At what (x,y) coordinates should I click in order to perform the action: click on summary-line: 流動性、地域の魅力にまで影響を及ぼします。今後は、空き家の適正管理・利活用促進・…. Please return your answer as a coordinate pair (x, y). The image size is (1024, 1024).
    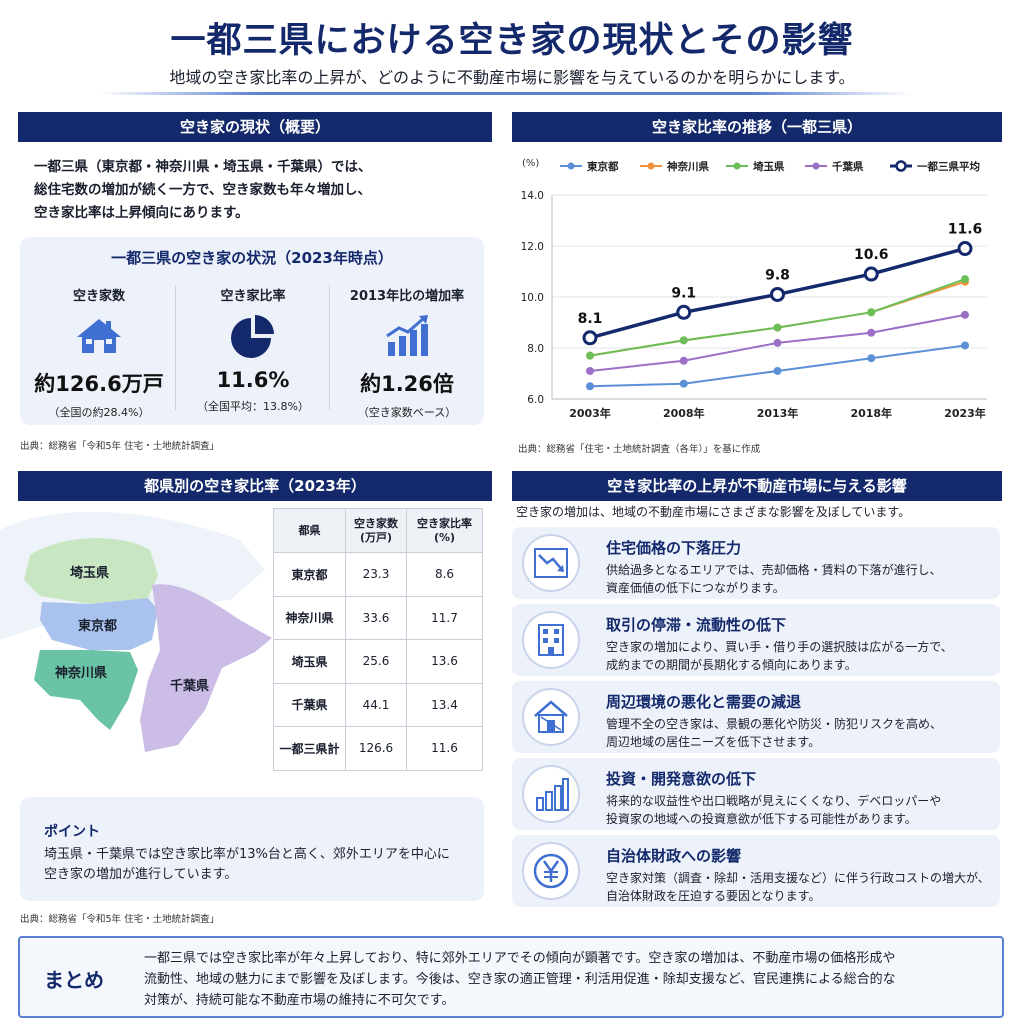
    Looking at the image, I should click on (520, 979).